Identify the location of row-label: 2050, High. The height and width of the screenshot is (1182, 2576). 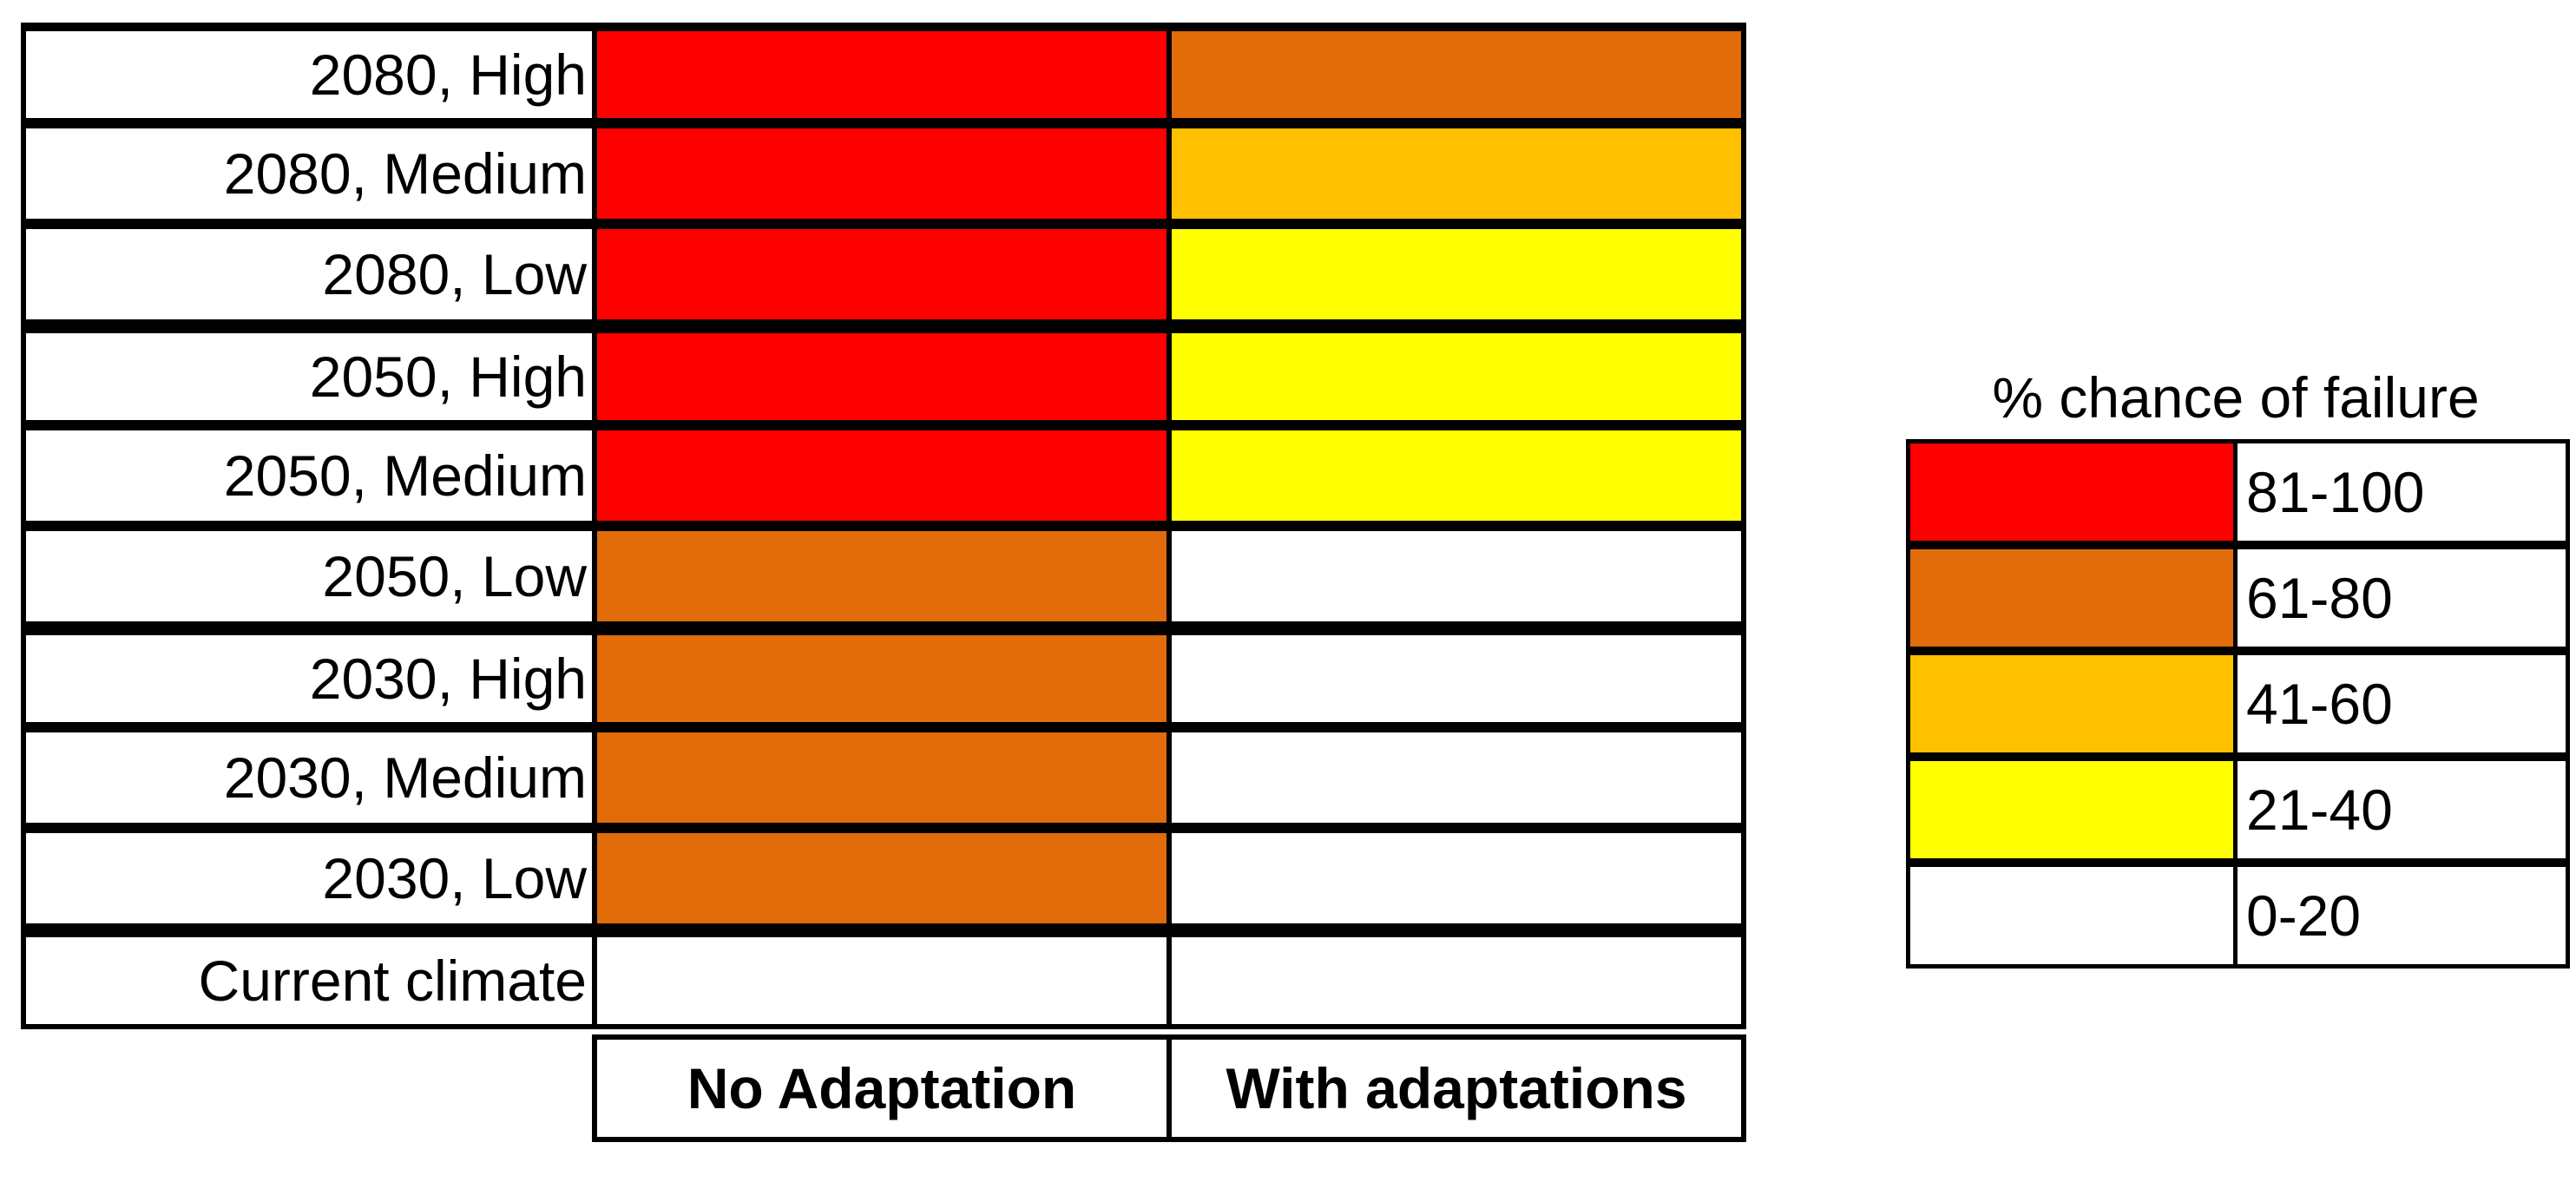
(309, 375).